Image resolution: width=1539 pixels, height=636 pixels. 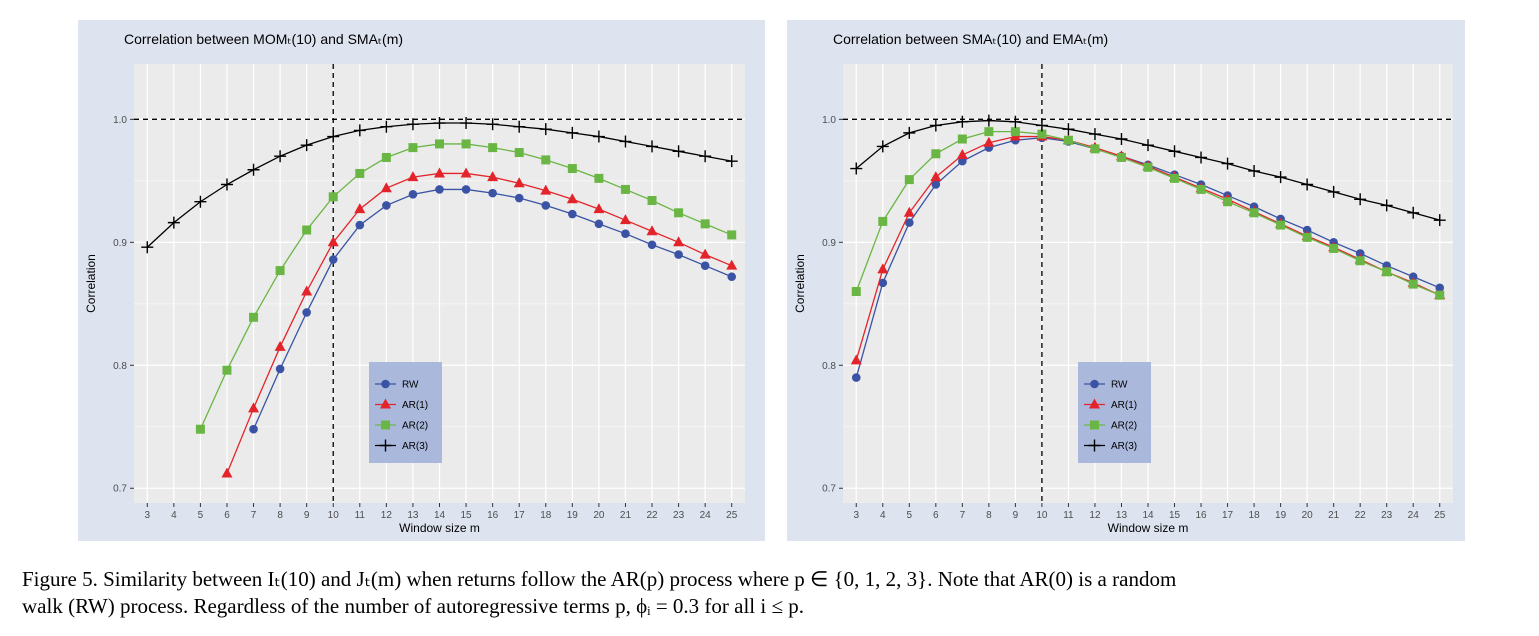 What do you see at coordinates (1148, 515) in the screenshot?
I see `x-tick-label: 14` at bounding box center [1148, 515].